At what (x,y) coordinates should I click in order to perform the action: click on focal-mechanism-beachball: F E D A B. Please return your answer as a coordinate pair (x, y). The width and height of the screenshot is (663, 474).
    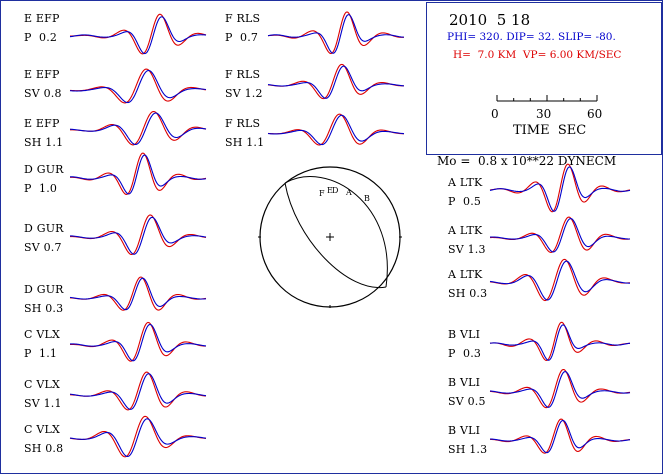
    Looking at the image, I should click on (330, 237).